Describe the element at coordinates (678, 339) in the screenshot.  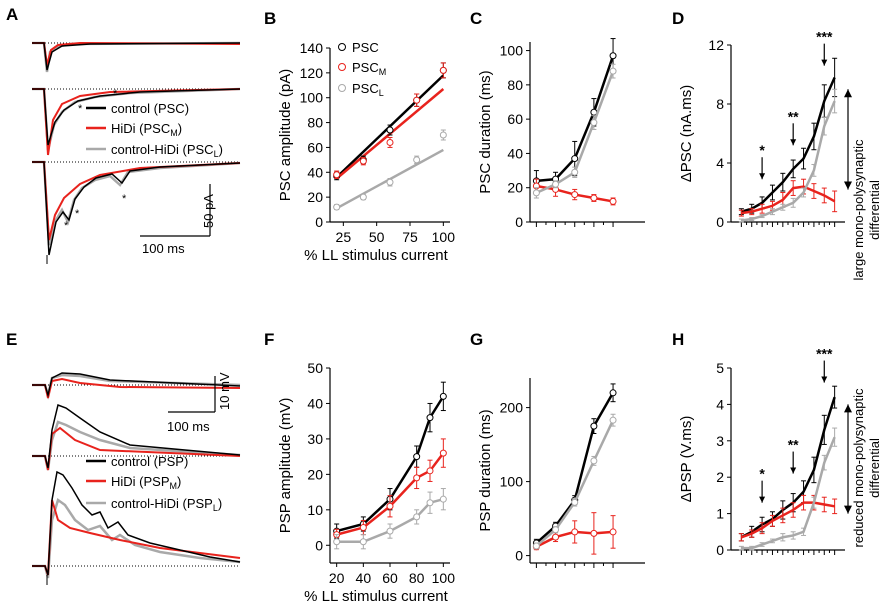
I see `panel-label-h: H` at that location.